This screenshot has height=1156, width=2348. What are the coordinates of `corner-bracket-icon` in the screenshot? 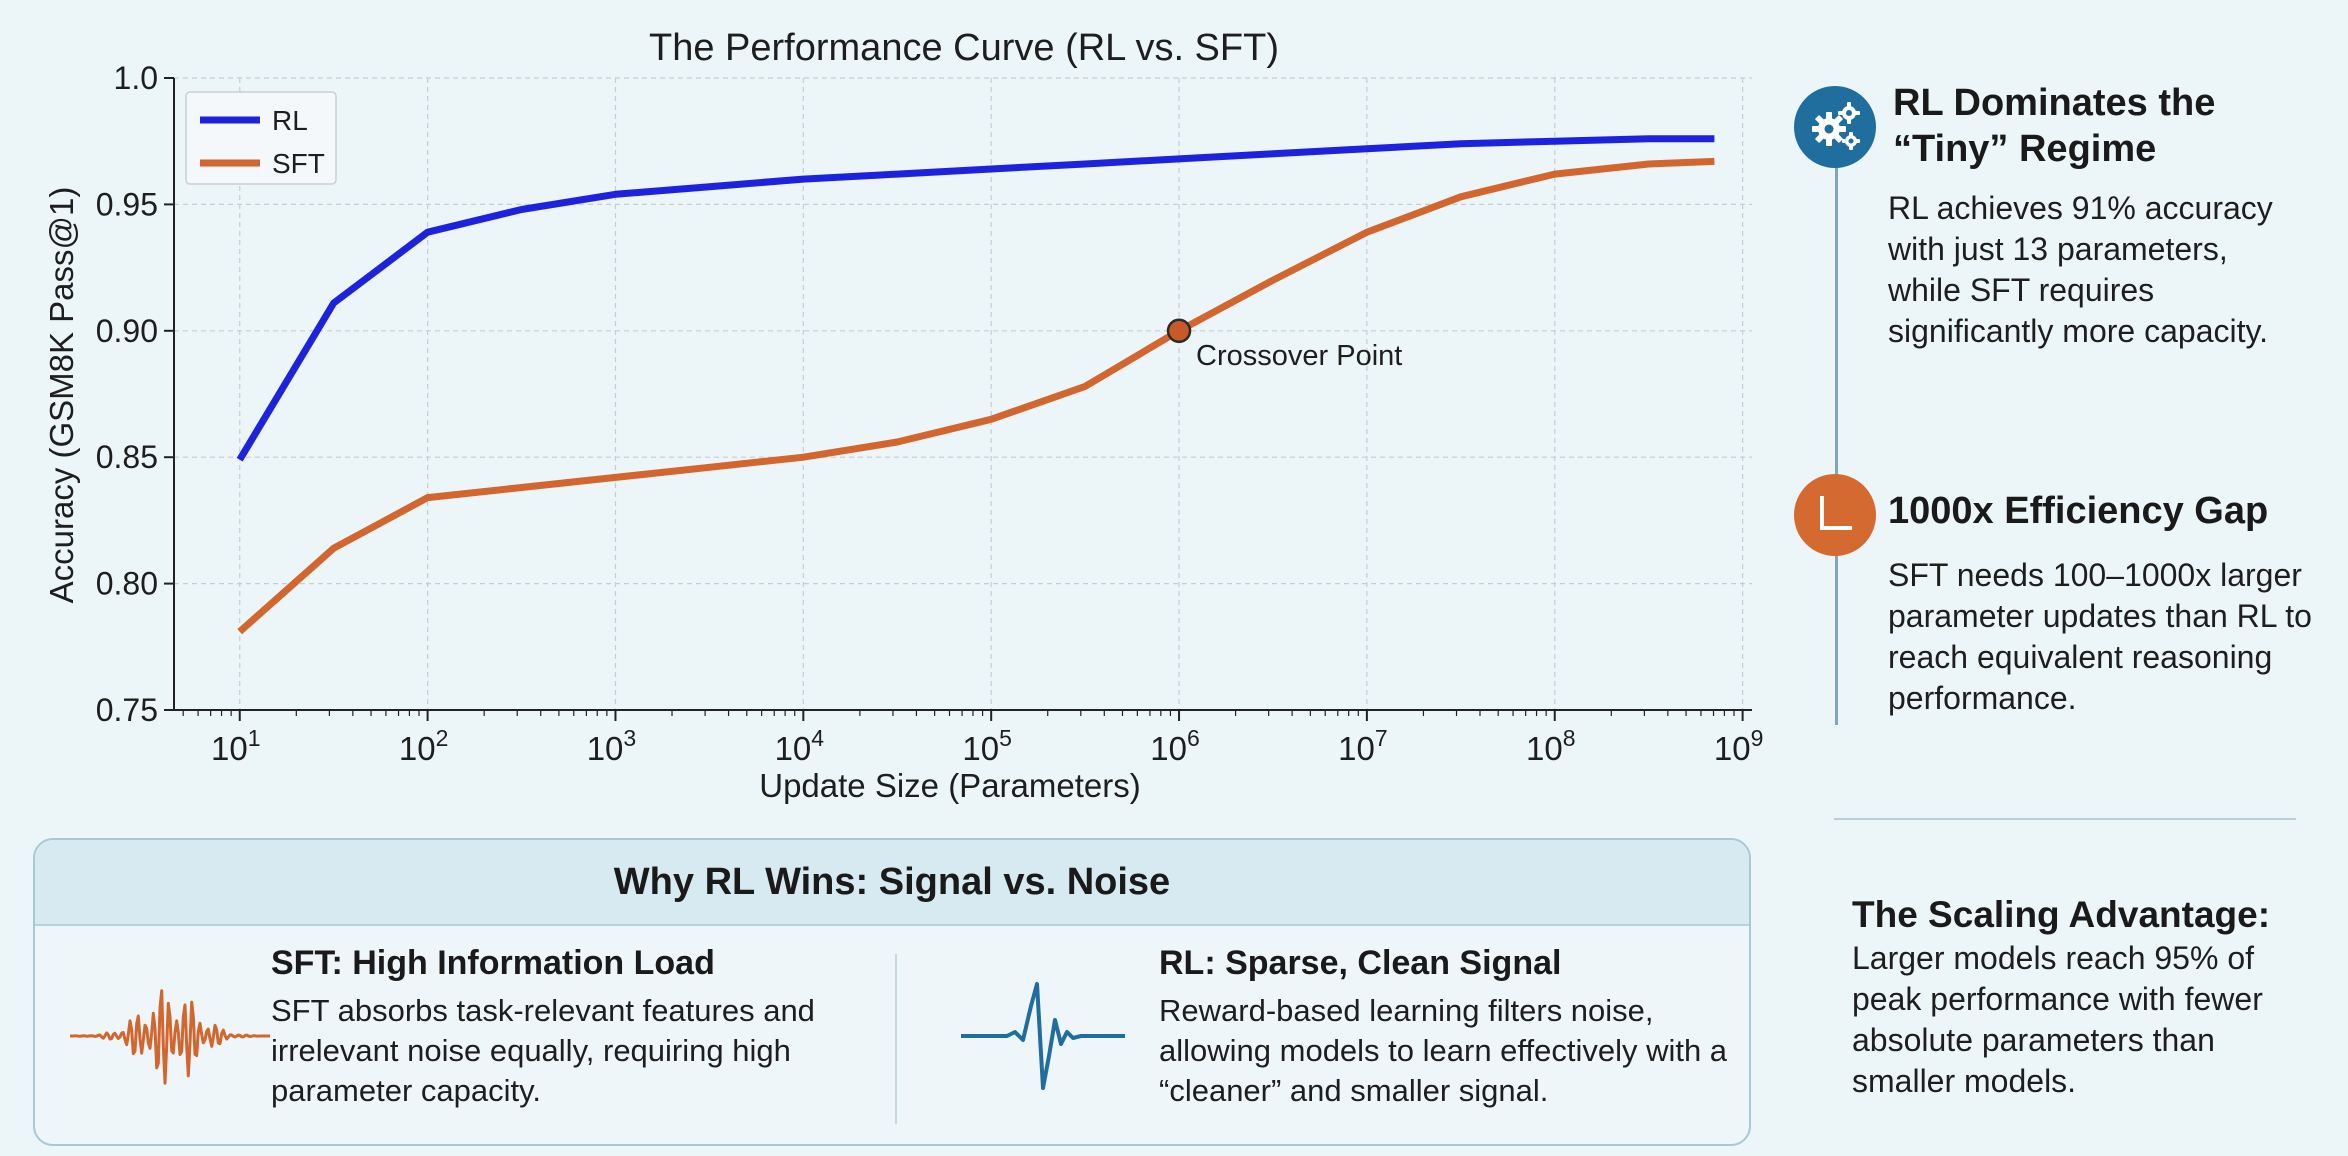 It's located at (1835, 515).